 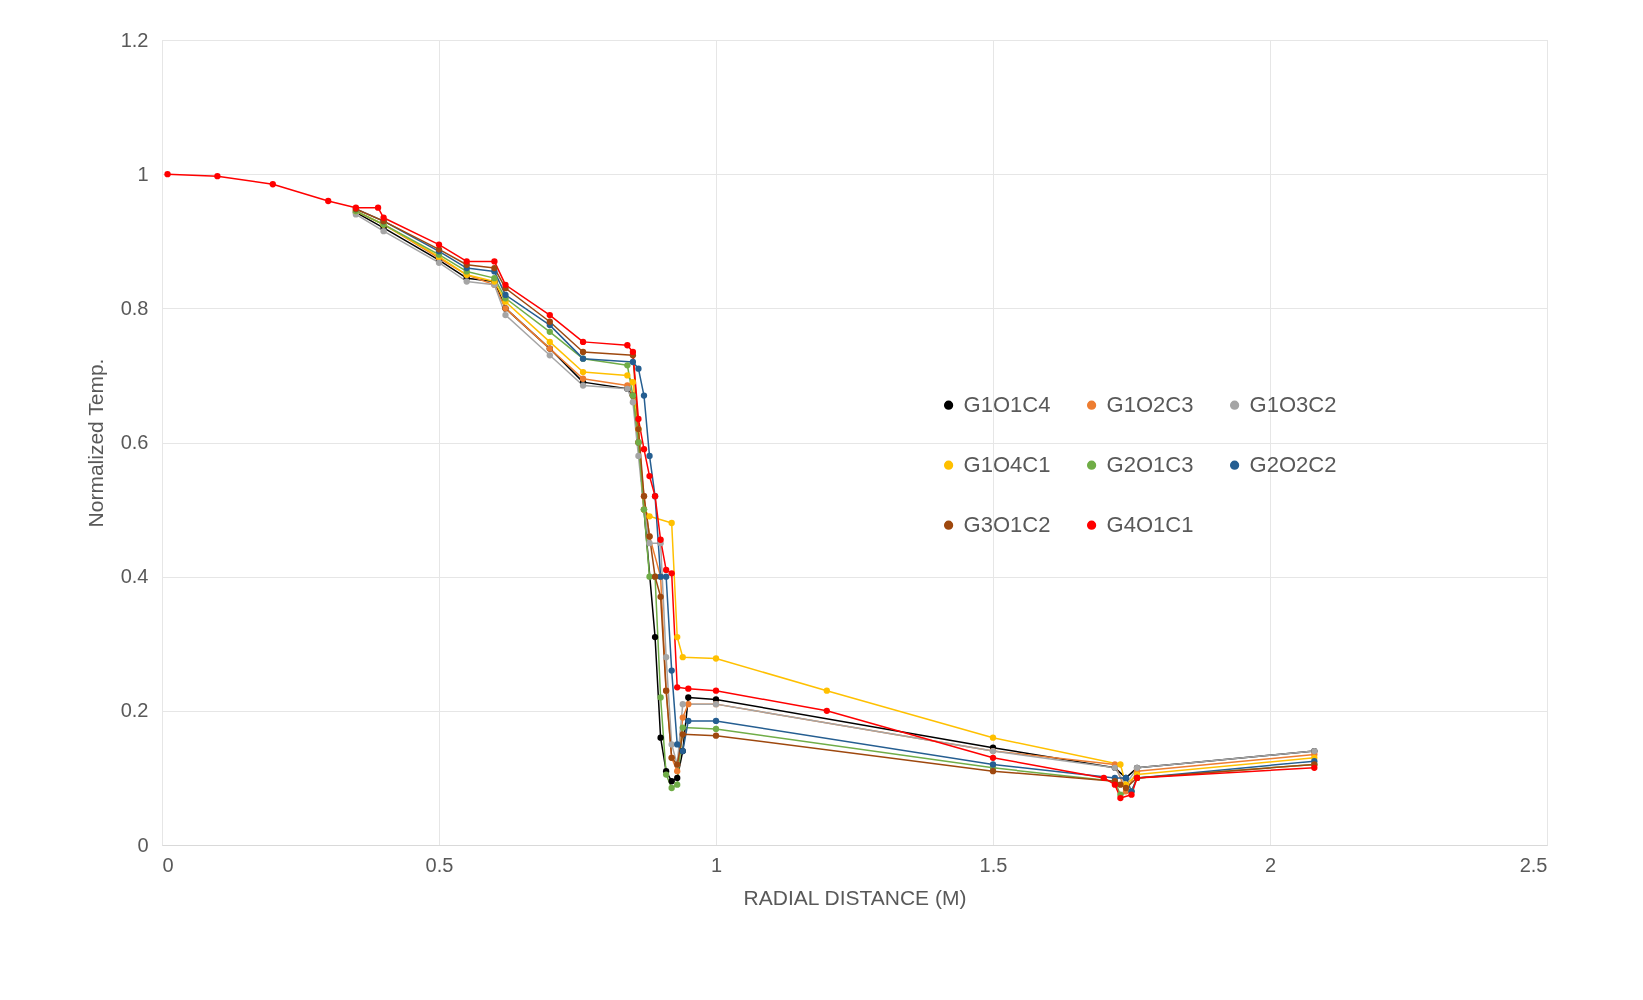 What do you see at coordinates (168, 864) in the screenshot?
I see `x-tick-label: 0` at bounding box center [168, 864].